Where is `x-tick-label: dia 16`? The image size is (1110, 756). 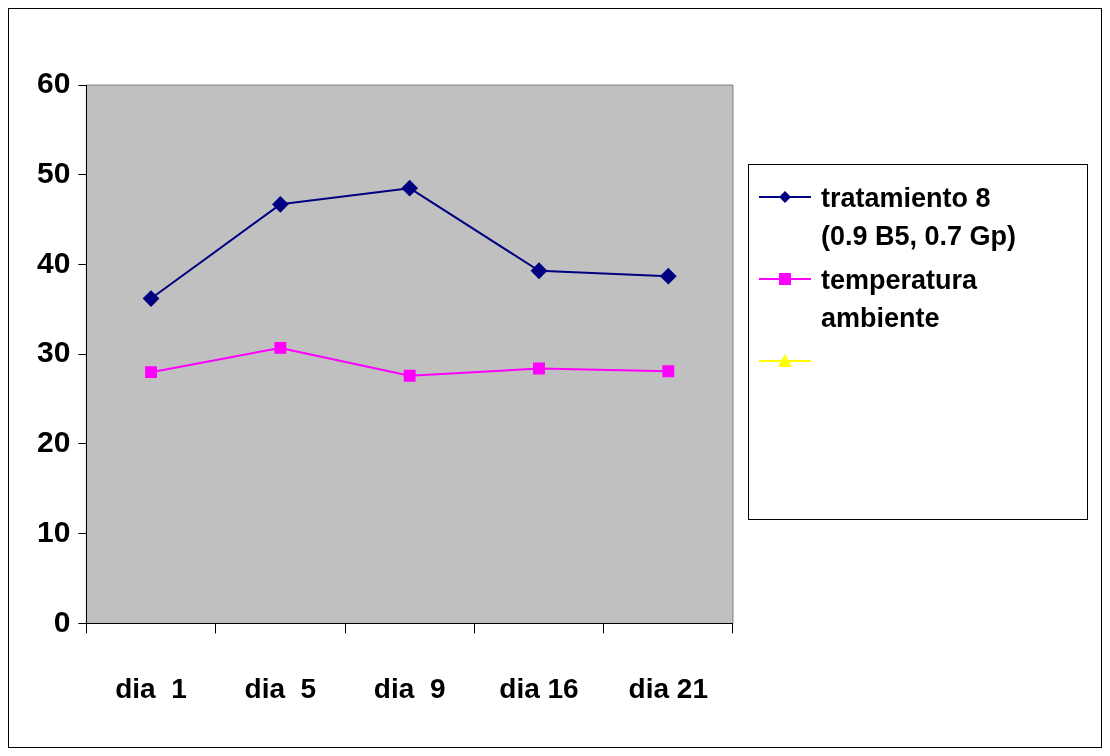
x-tick-label: dia 16 is located at coordinates (539, 688).